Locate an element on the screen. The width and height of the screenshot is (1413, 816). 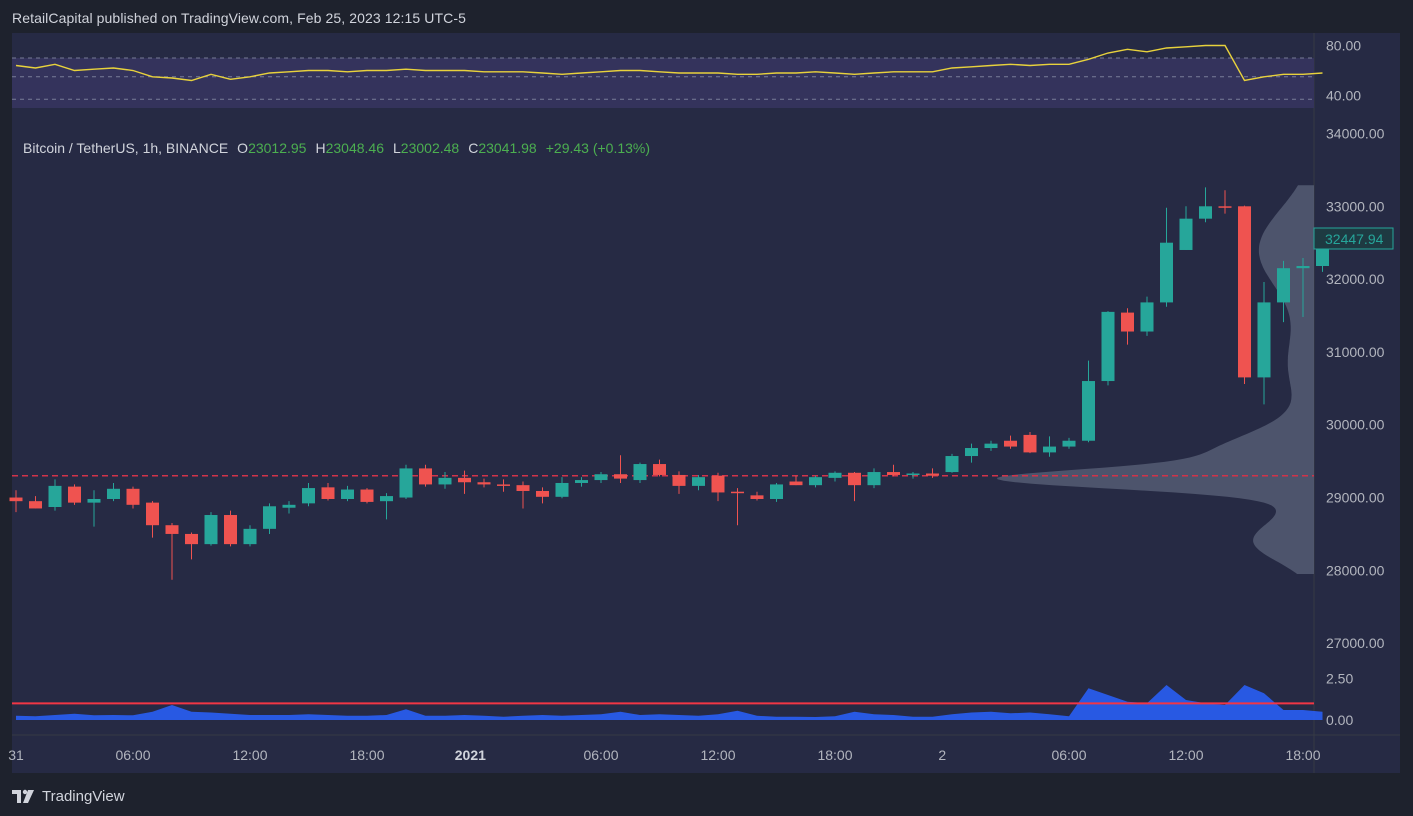
indicator-tick-label: 2.50 is located at coordinates (1339, 678).